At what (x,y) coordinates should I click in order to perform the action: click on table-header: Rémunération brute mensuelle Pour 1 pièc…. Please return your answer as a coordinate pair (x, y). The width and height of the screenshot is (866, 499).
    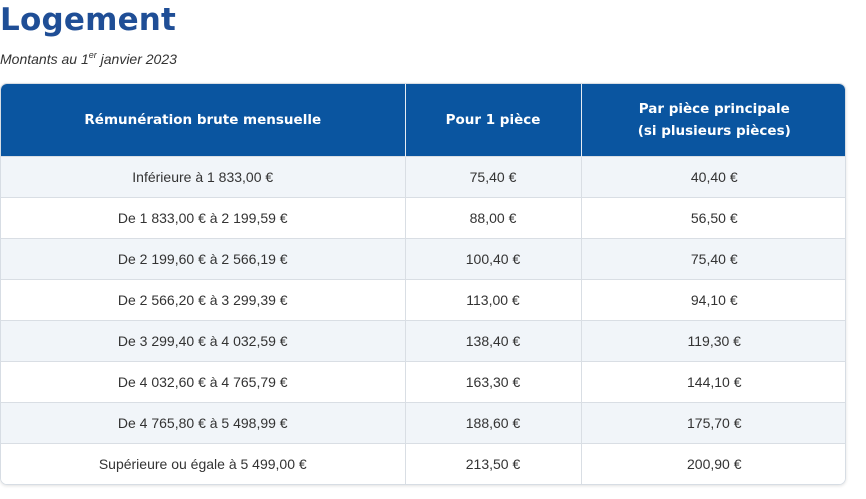
    Looking at the image, I should click on (423, 120).